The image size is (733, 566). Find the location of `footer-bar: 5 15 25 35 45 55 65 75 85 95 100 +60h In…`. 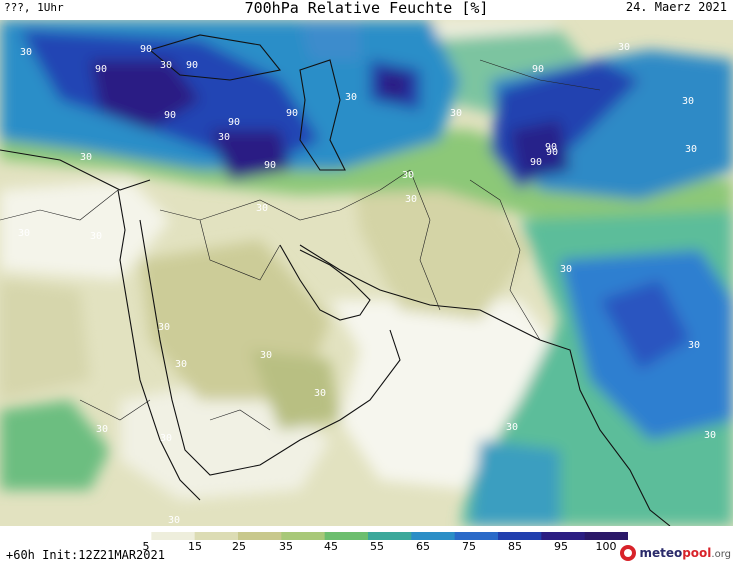

footer-bar: 5 15 25 35 45 55 65 75 85 95 100 +60h In… is located at coordinates (366, 546).